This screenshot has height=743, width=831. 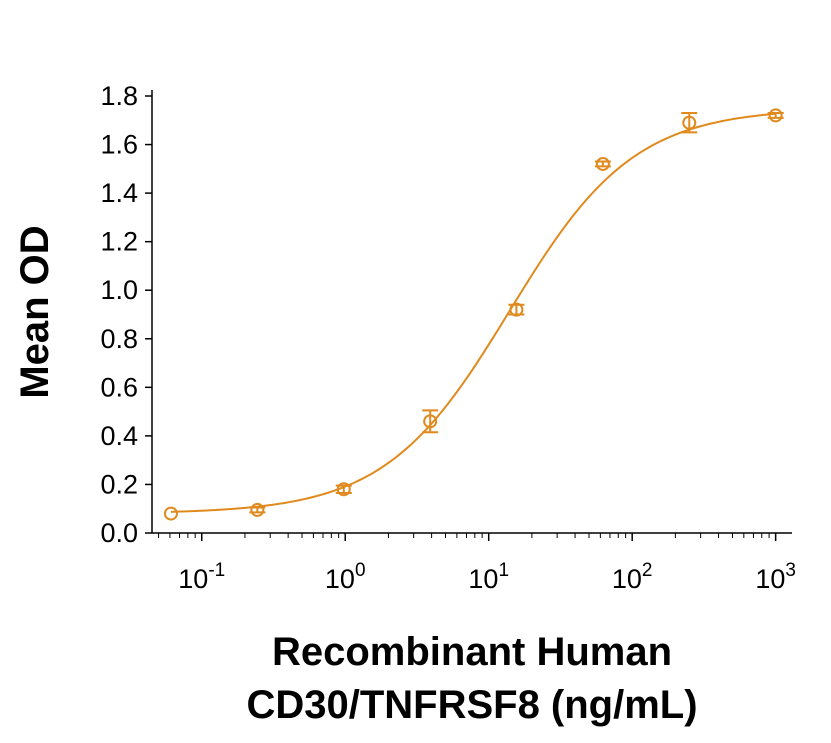 What do you see at coordinates (119, 242) in the screenshot?
I see `y-tick-label: 1.2` at bounding box center [119, 242].